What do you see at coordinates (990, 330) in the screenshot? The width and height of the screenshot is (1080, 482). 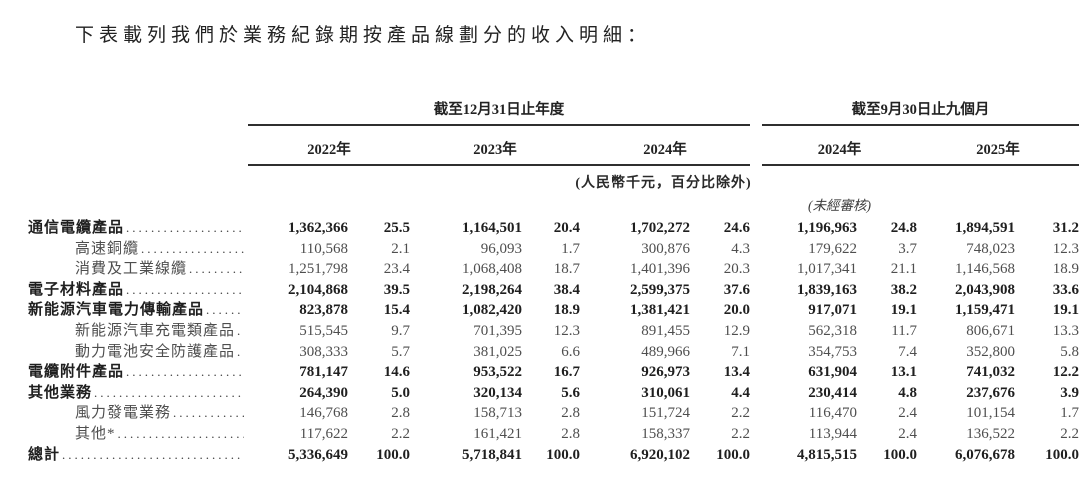 I see `amount-value: 806,671` at bounding box center [990, 330].